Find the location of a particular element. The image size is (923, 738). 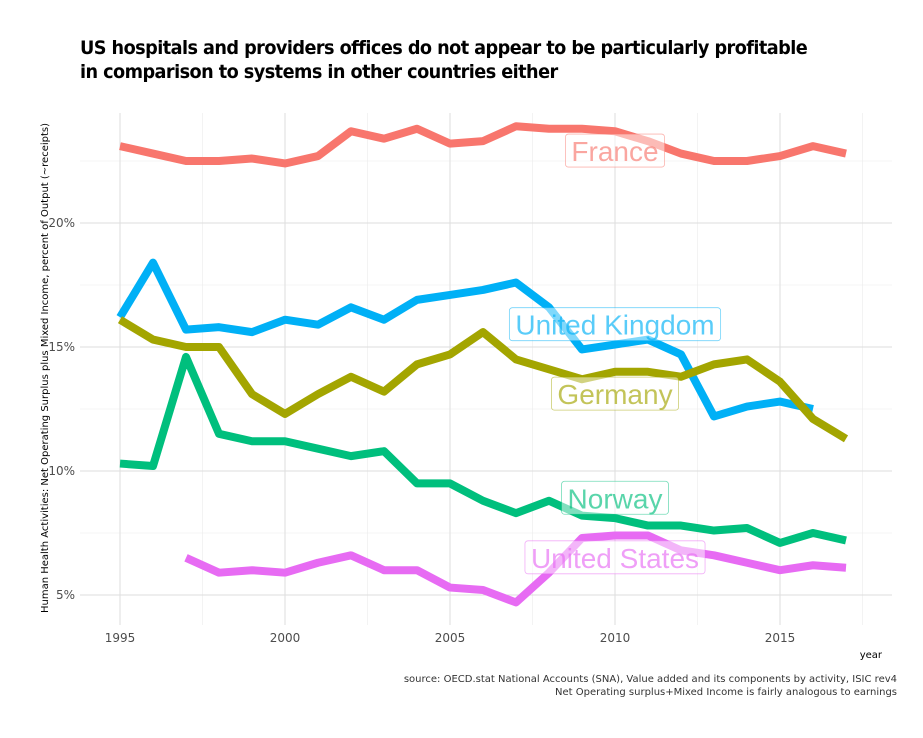

y-tick-label: 10% is located at coordinates (61, 471).